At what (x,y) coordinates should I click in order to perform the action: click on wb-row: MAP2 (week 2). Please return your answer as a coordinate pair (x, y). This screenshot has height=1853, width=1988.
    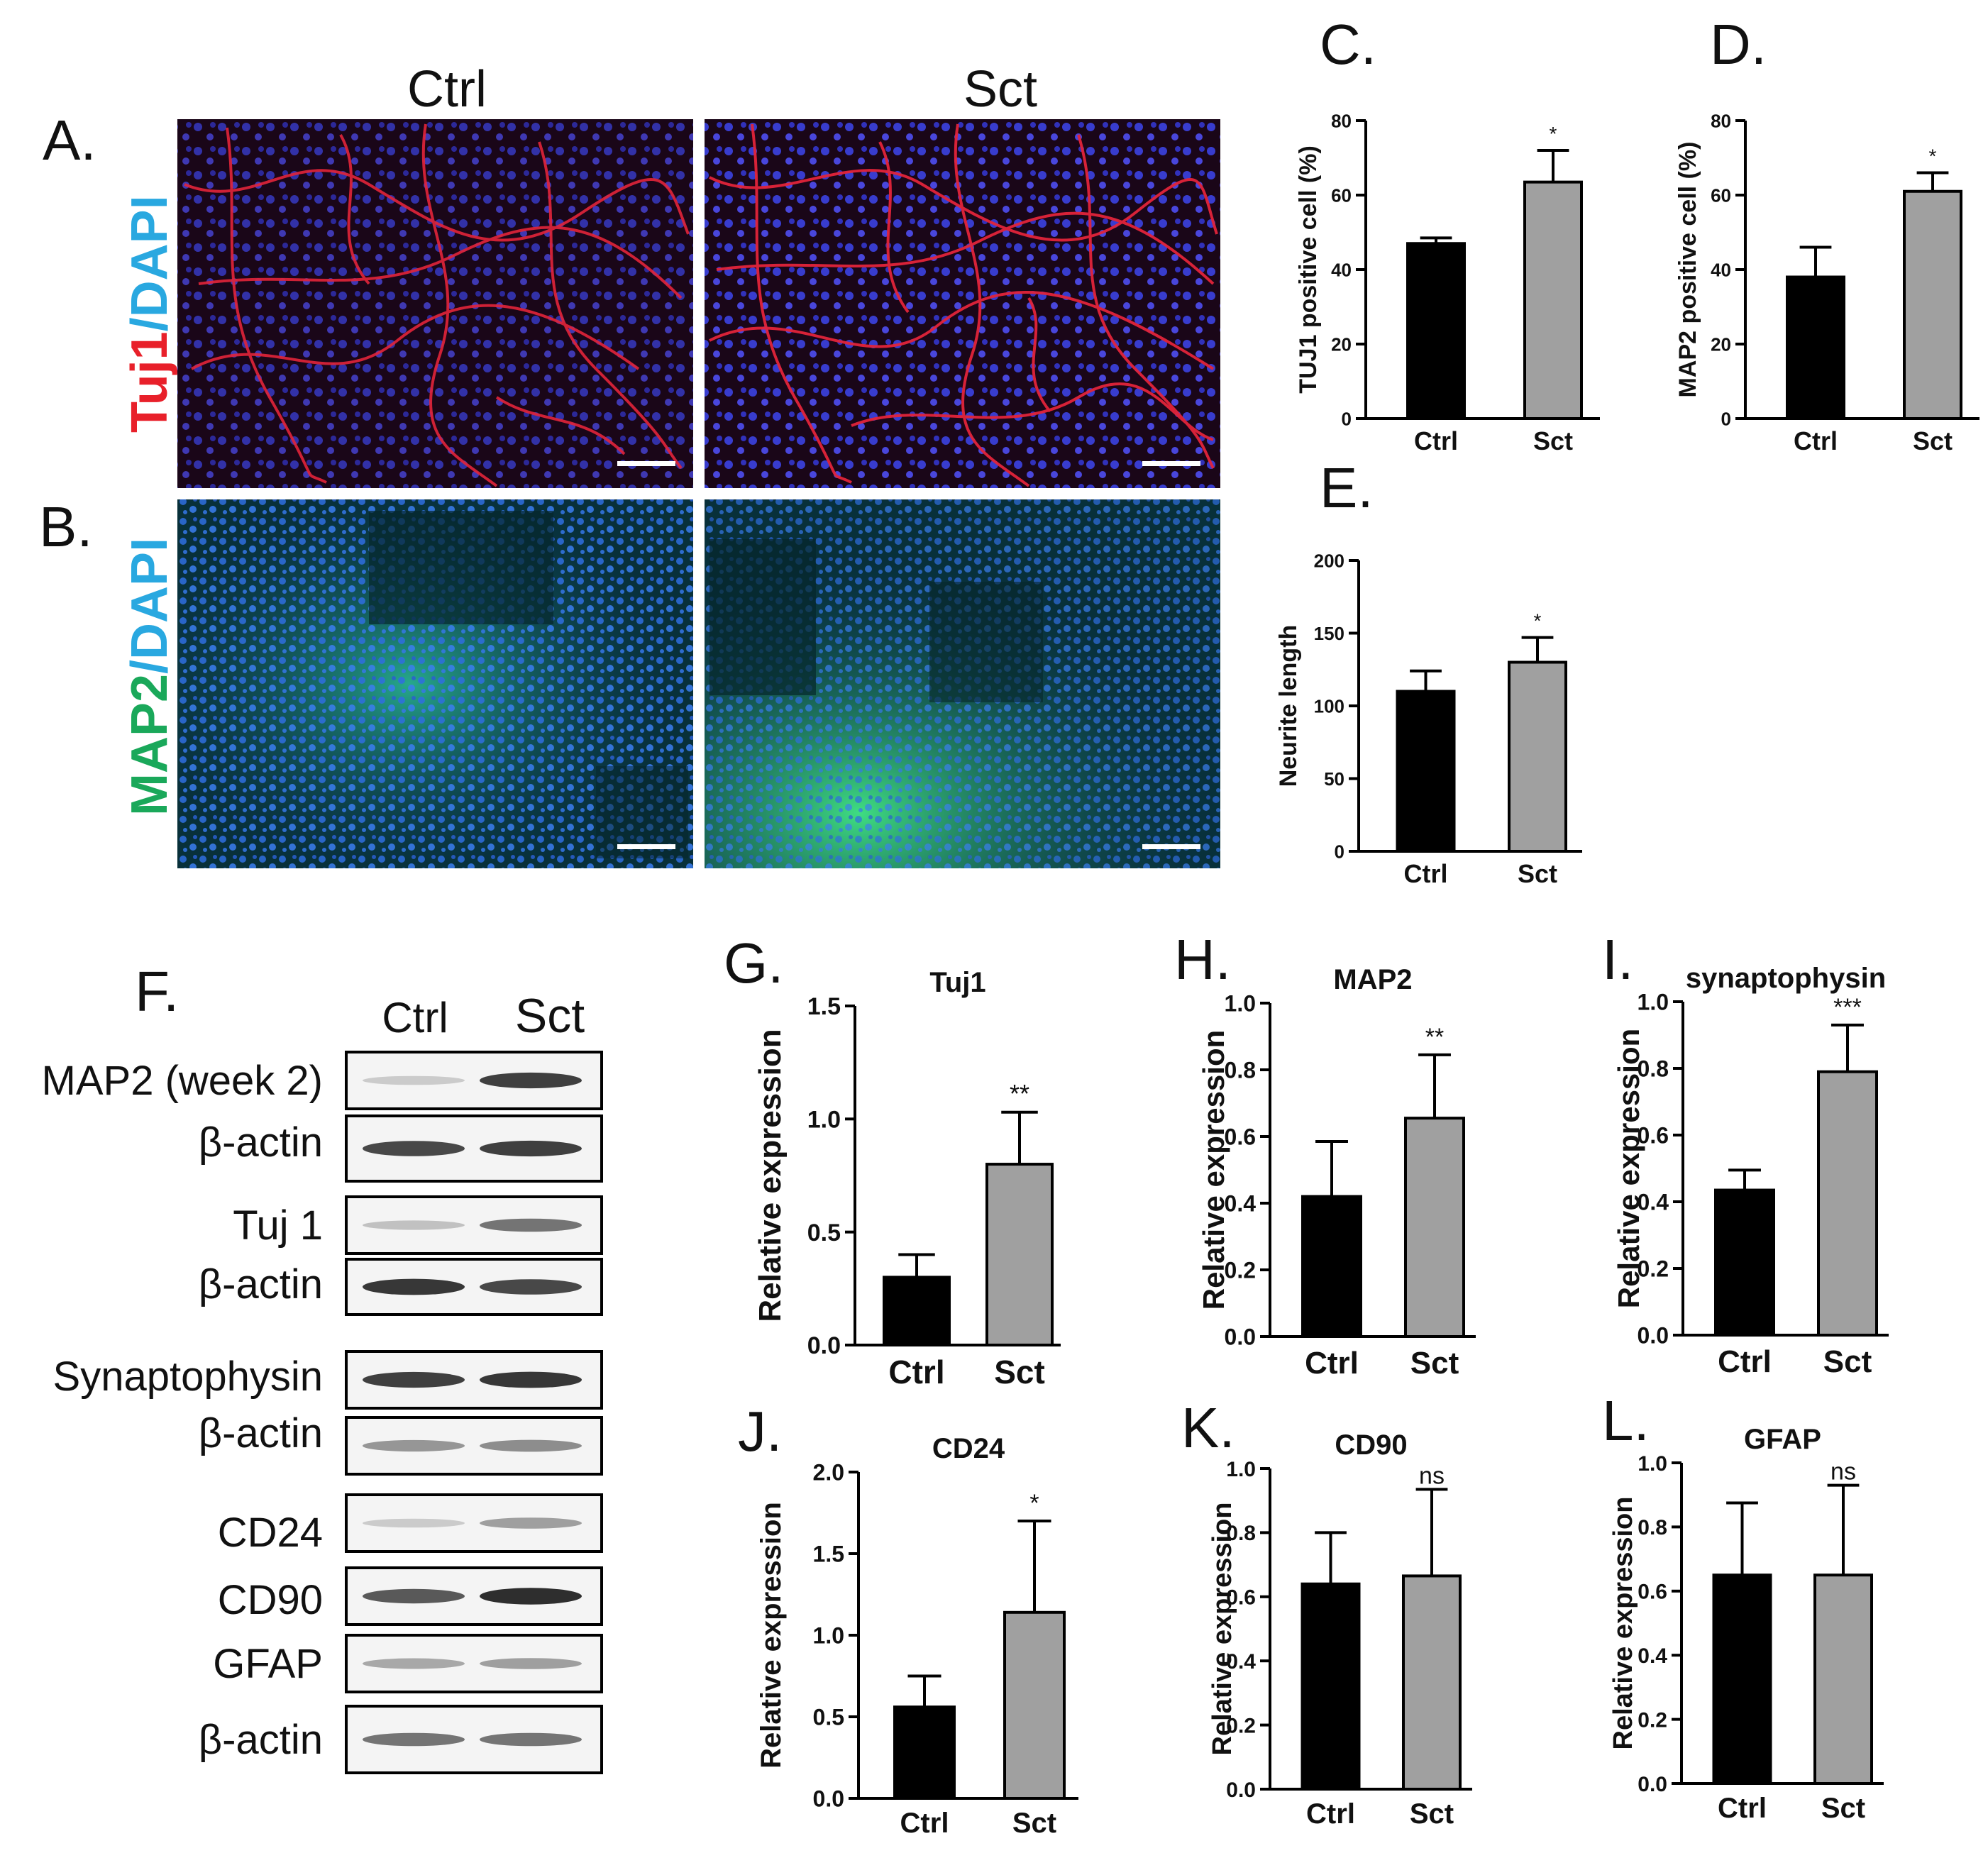
    Looking at the image, I should click on (322, 1080).